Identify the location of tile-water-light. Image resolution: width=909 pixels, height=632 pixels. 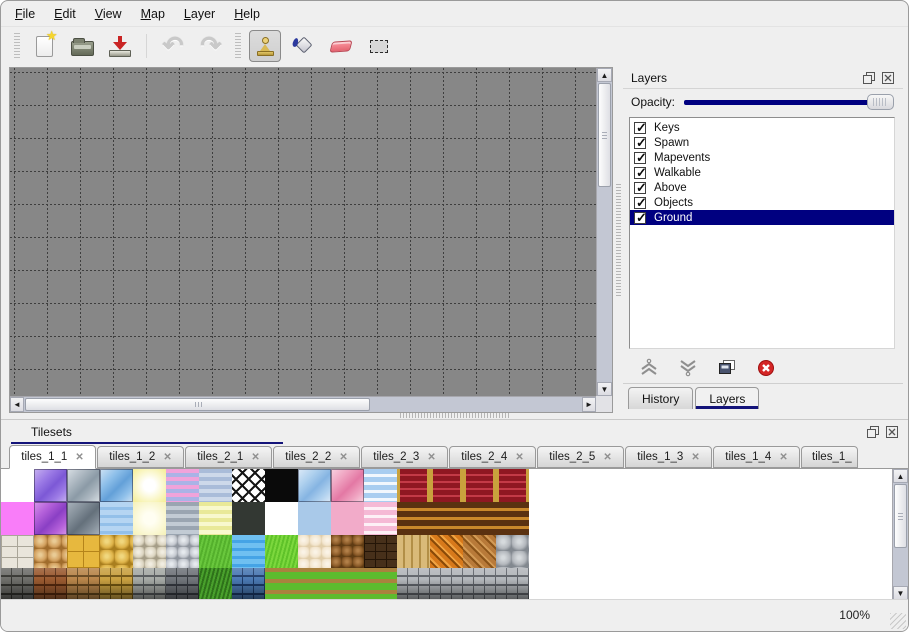
(116, 518).